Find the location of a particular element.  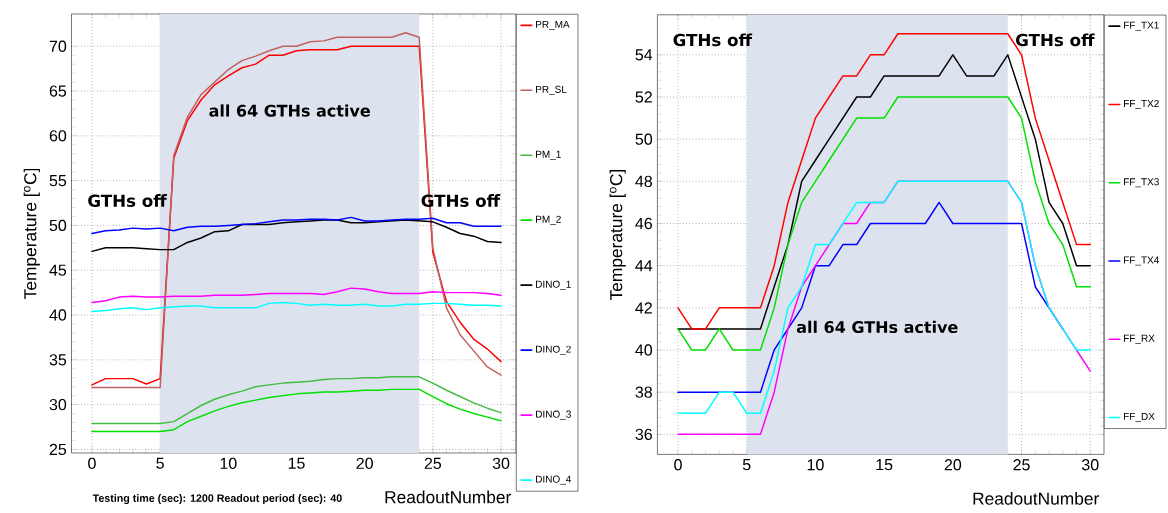

y-tick-label: 55 is located at coordinates (58, 181).